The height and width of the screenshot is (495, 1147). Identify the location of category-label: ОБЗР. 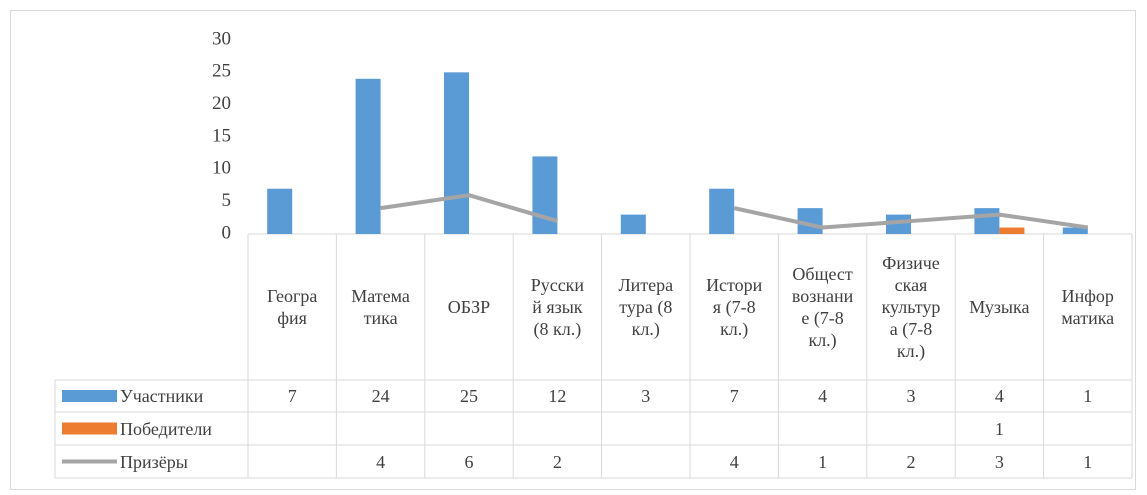
(469, 307).